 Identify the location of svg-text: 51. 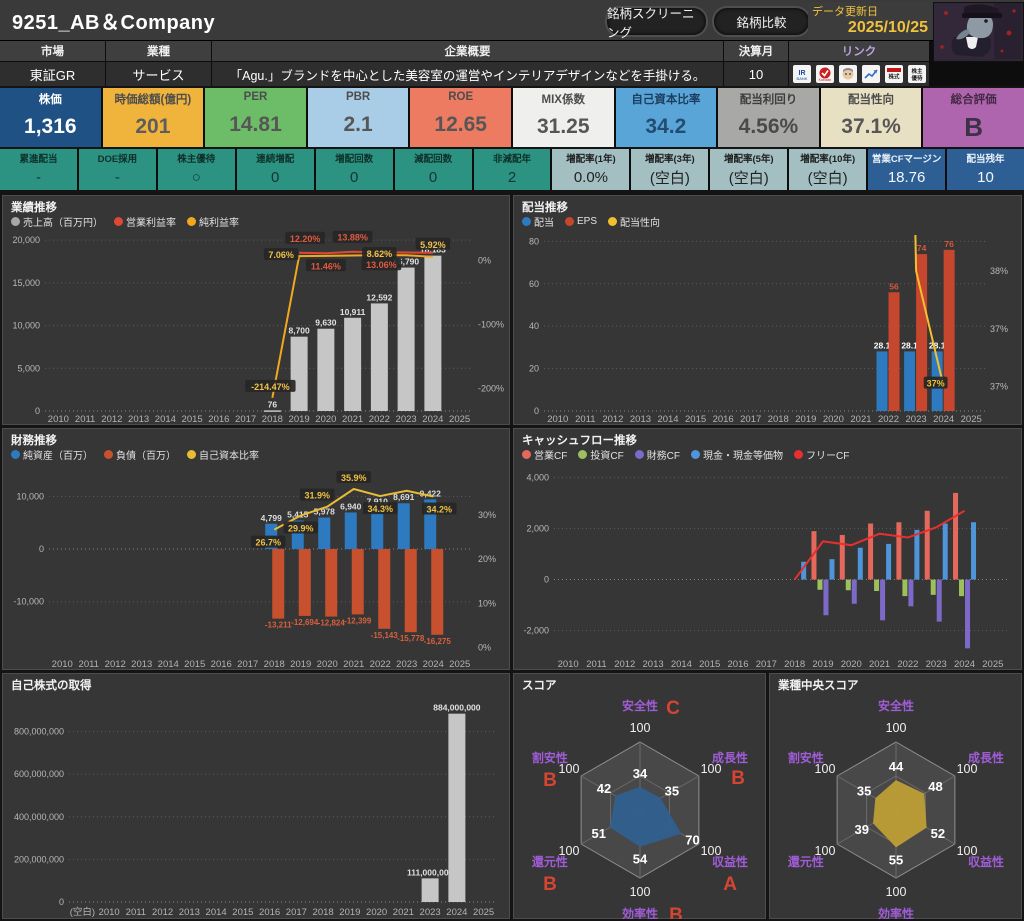
(598, 833).